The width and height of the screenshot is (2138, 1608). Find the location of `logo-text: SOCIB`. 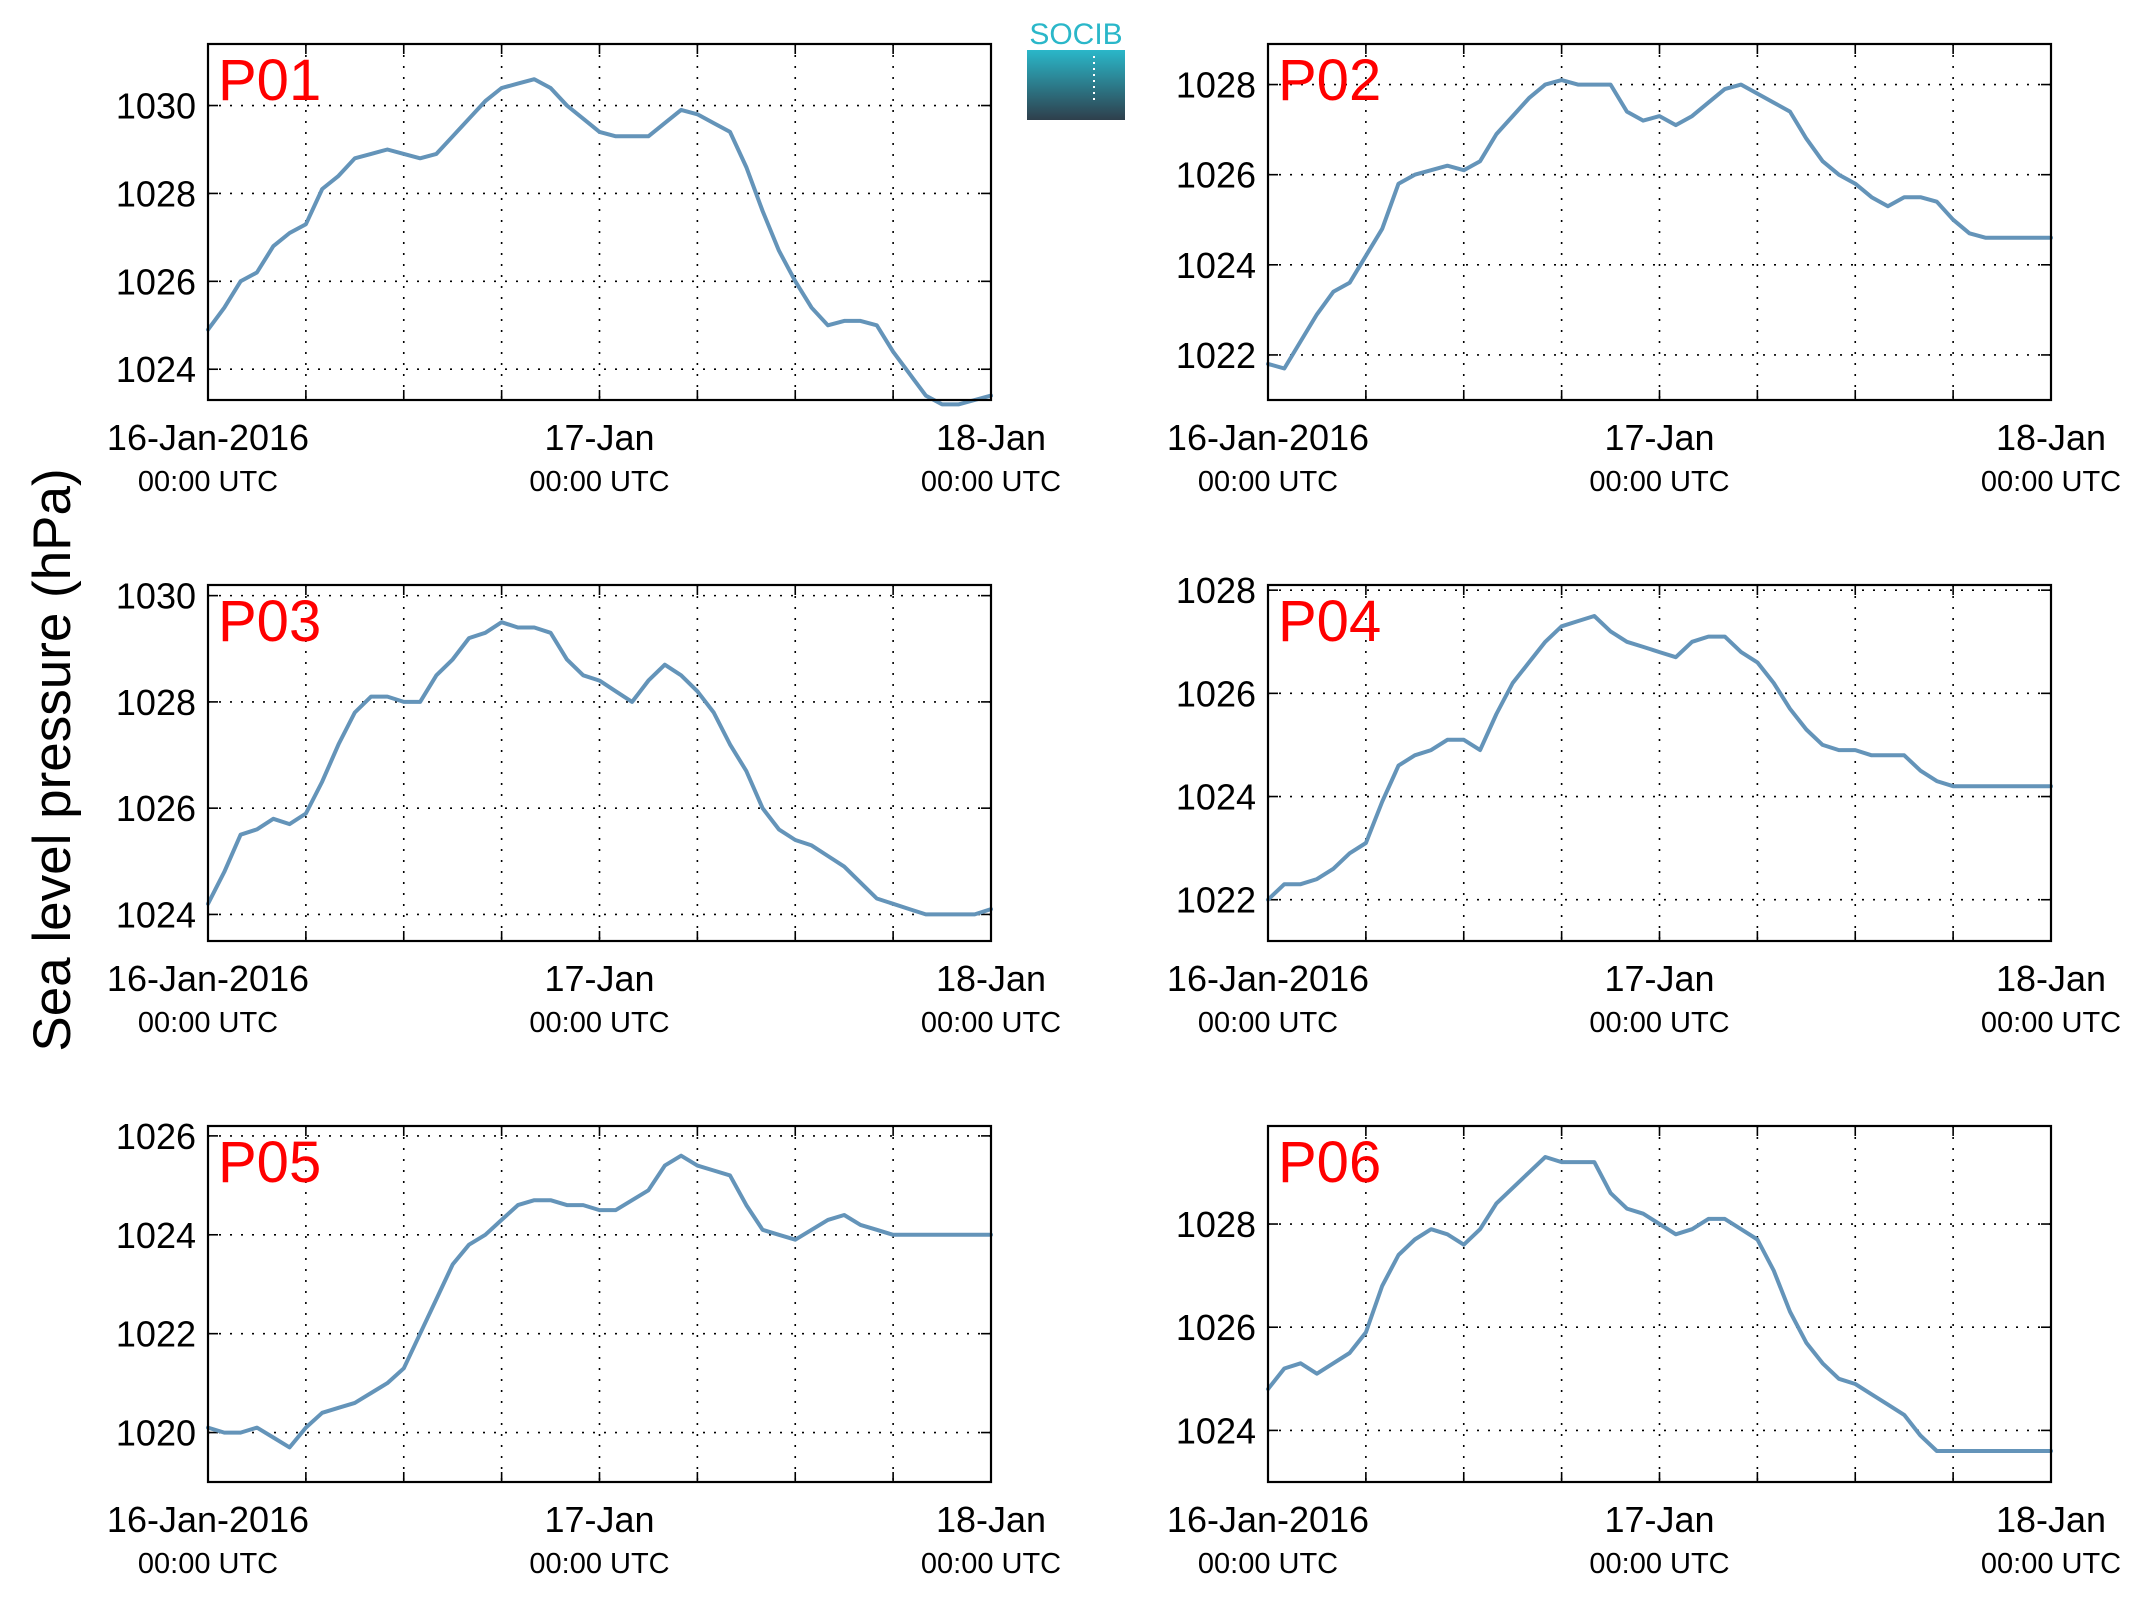

logo-text: SOCIB is located at coordinates (1075, 34).